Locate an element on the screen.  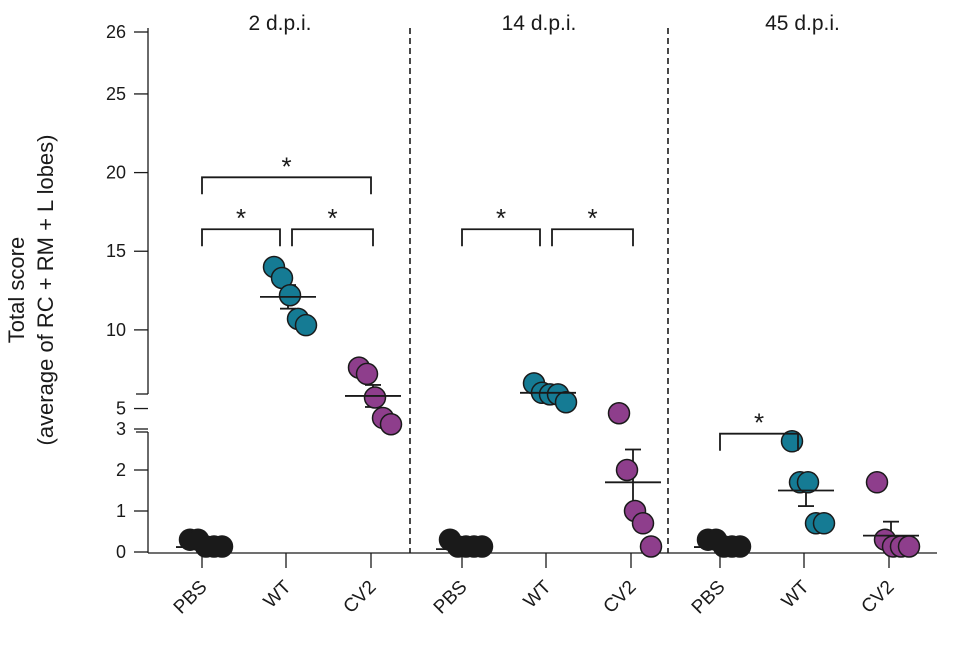
panel-title: 45 d.p.i. is located at coordinates (802, 23).